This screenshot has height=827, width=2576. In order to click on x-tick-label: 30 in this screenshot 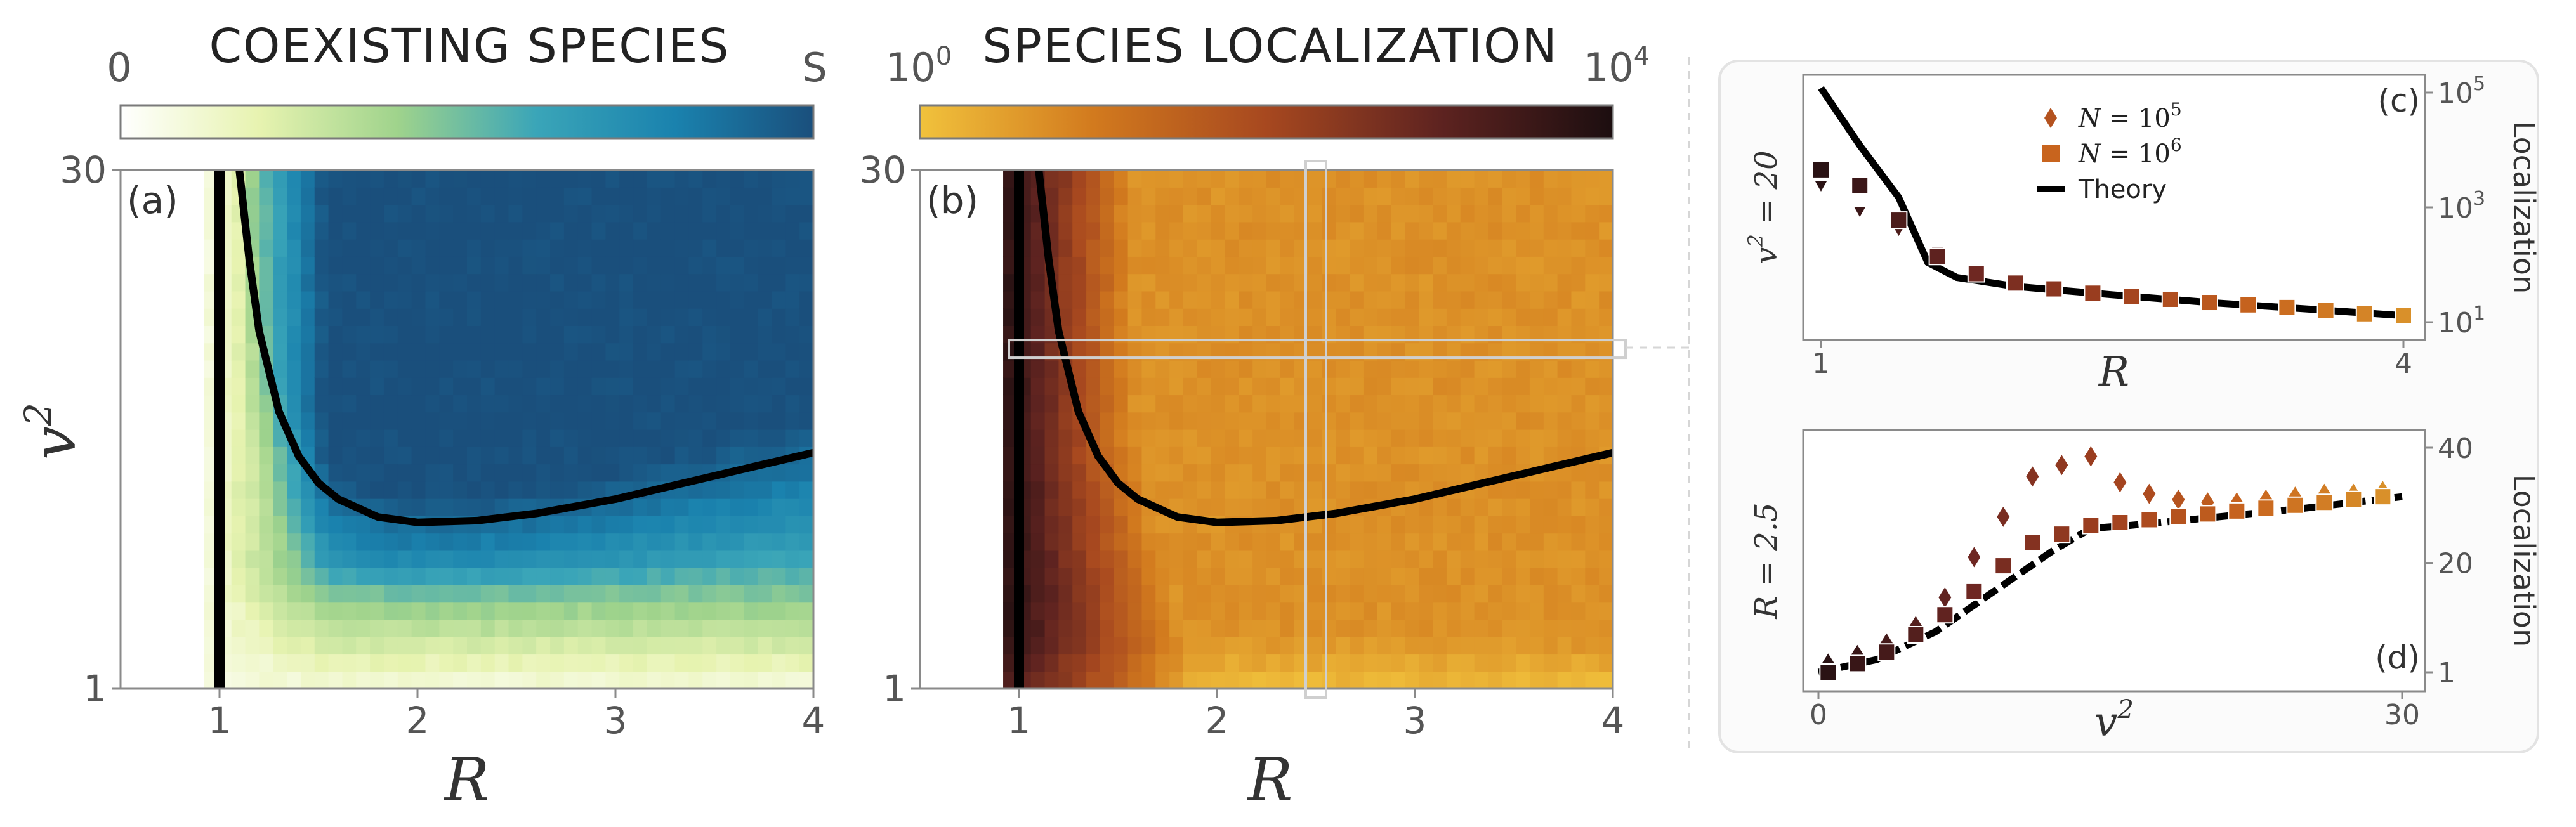, I will do `click(2402, 715)`.